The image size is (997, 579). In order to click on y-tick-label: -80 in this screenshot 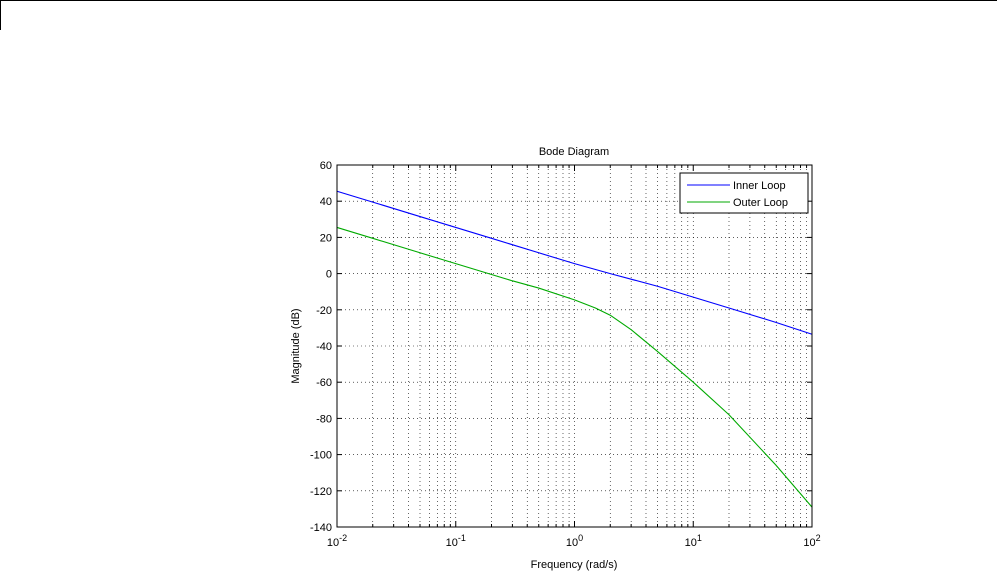, I will do `click(324, 419)`.